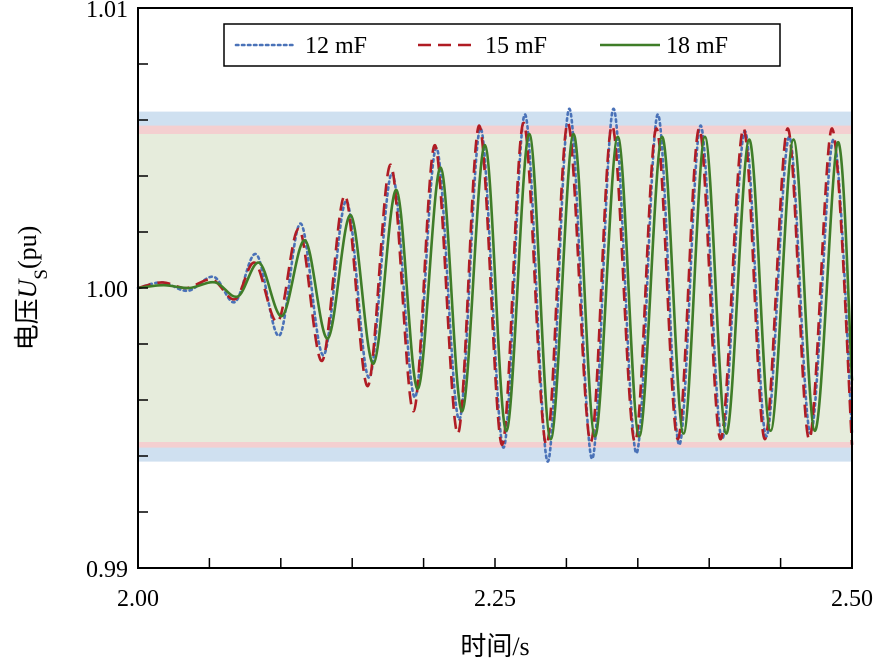 The height and width of the screenshot is (667, 881). I want to click on y-axis: 0.99 1.00 1.01, so click(117, 291).